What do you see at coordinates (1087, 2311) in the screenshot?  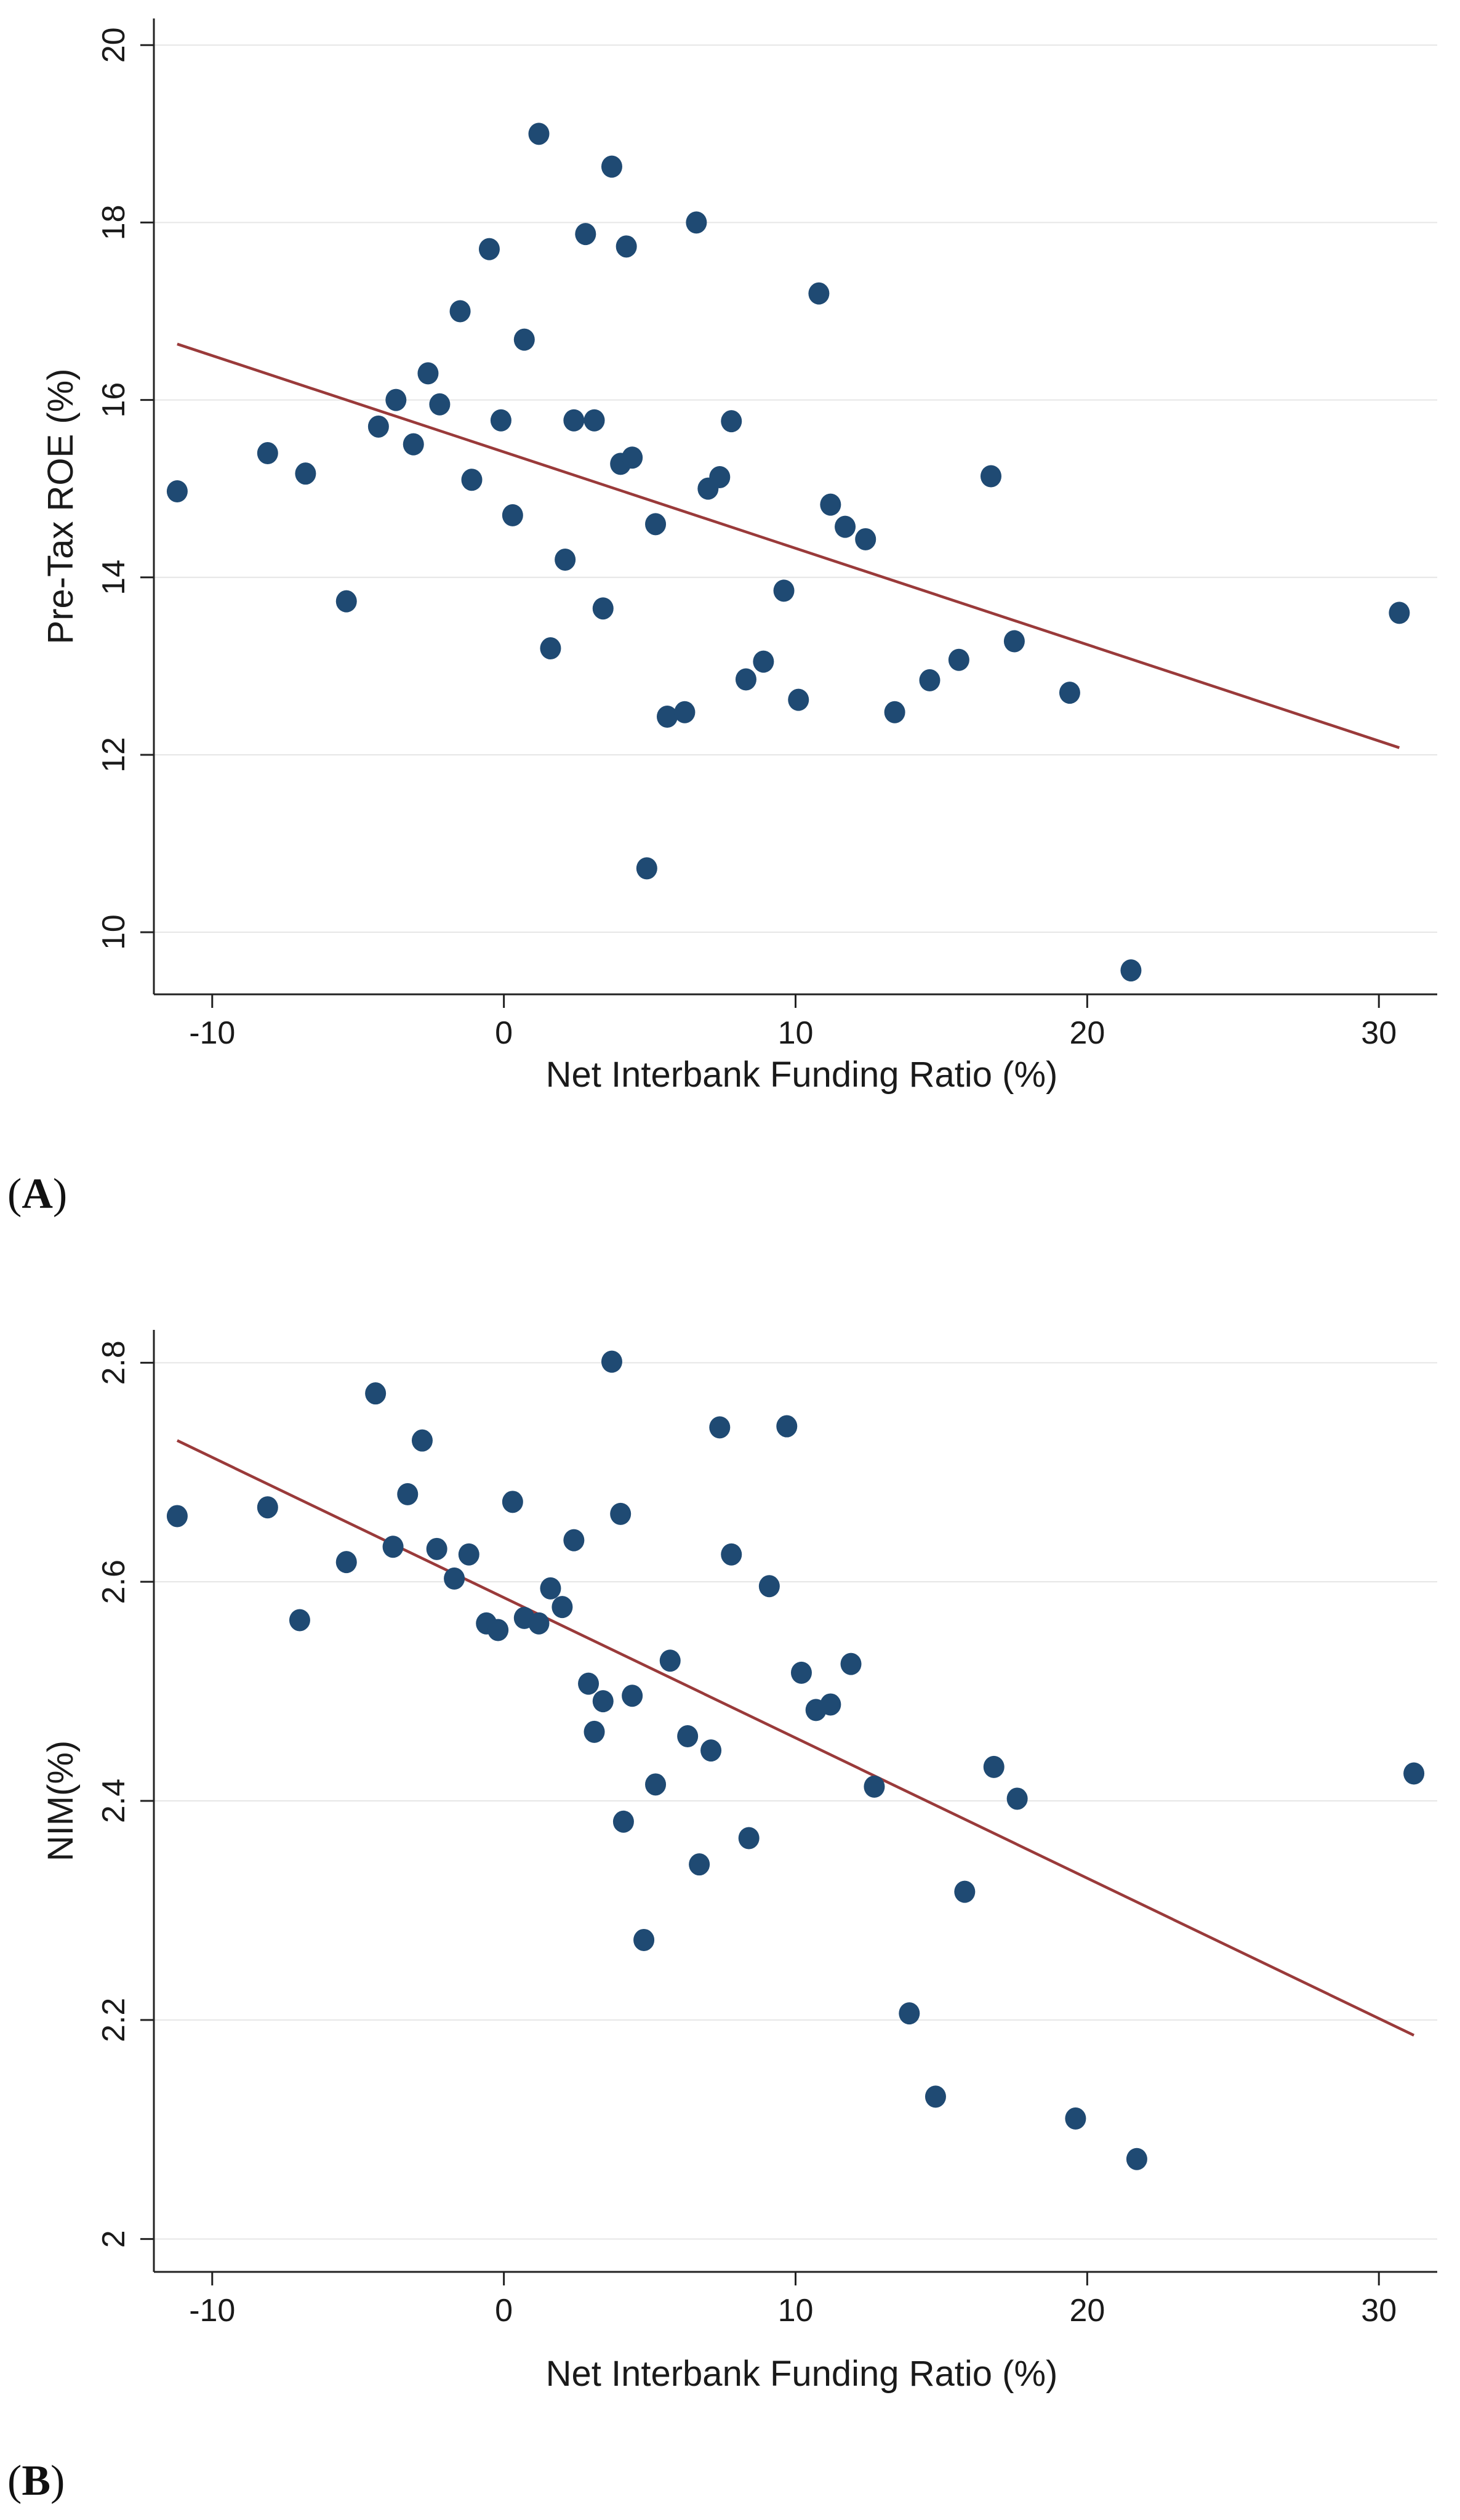 I see `x-tick-label: 20` at bounding box center [1087, 2311].